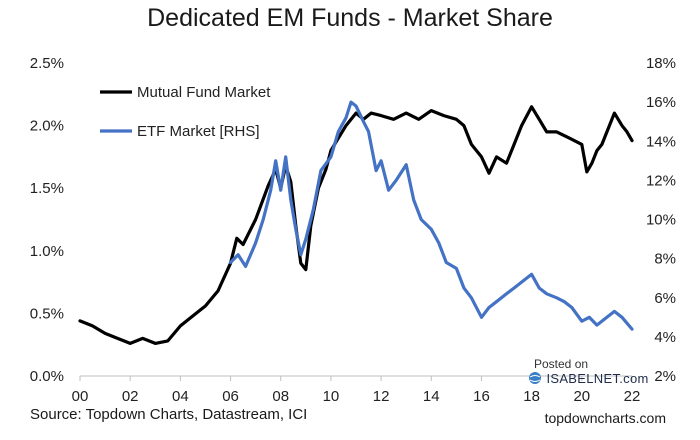 Image resolution: width=700 pixels, height=440 pixels. What do you see at coordinates (169, 414) in the screenshot?
I see `source-note: Source: Topdown Charts, Datastream, ICI` at bounding box center [169, 414].